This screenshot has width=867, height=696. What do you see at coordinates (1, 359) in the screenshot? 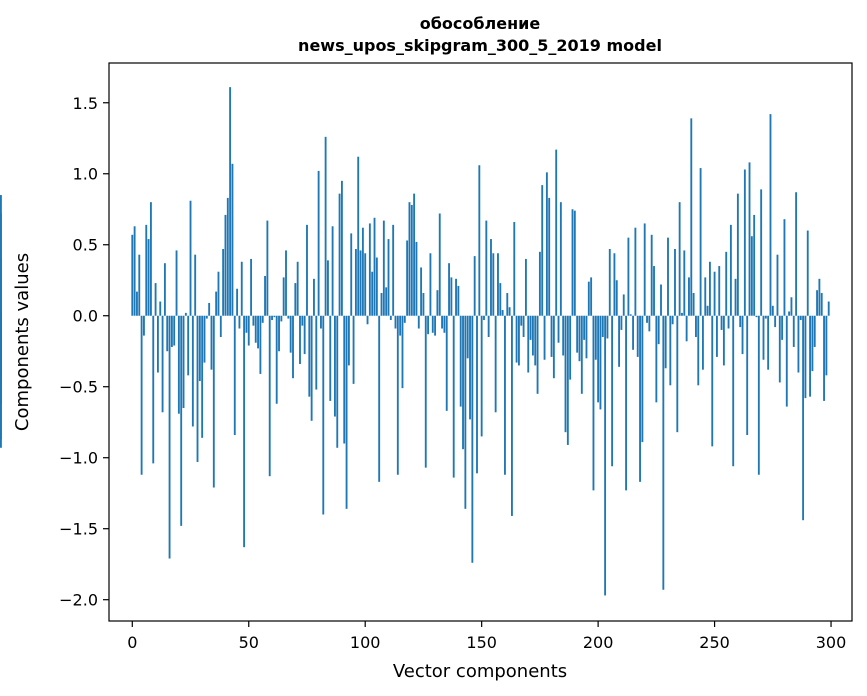
I see `bar-component-undefined` at bounding box center [1, 359].